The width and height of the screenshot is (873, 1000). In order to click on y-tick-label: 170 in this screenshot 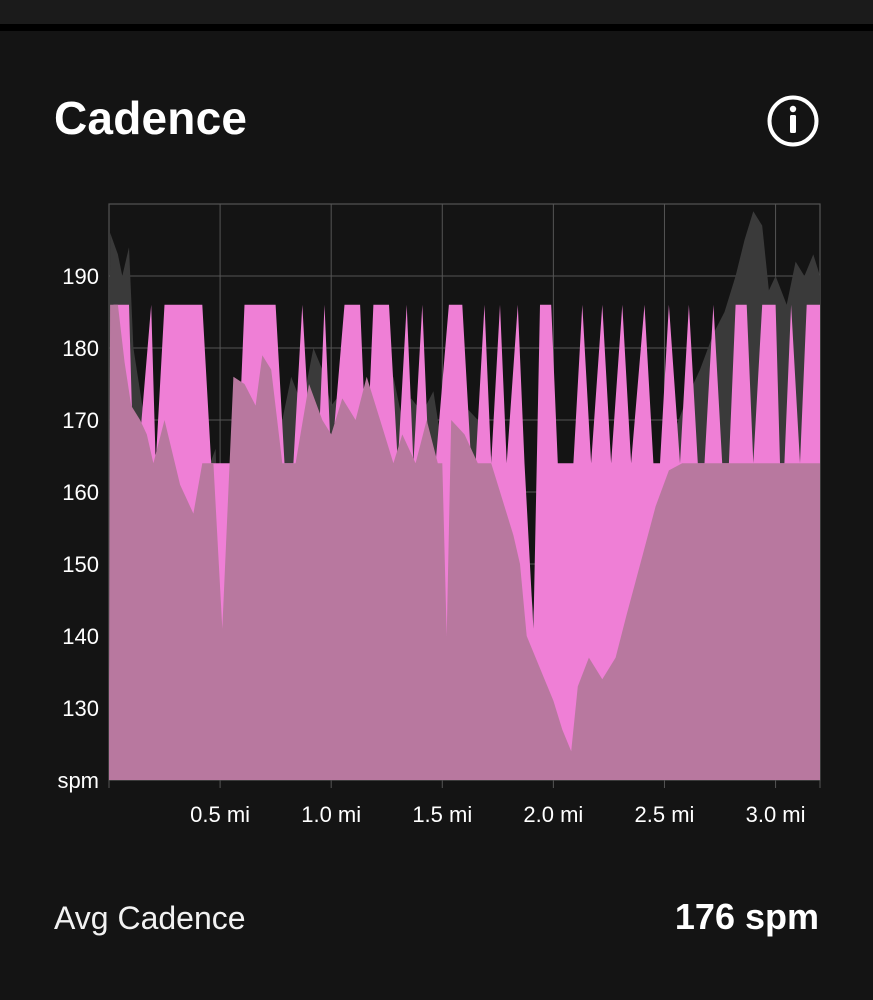, I will do `click(80, 420)`.